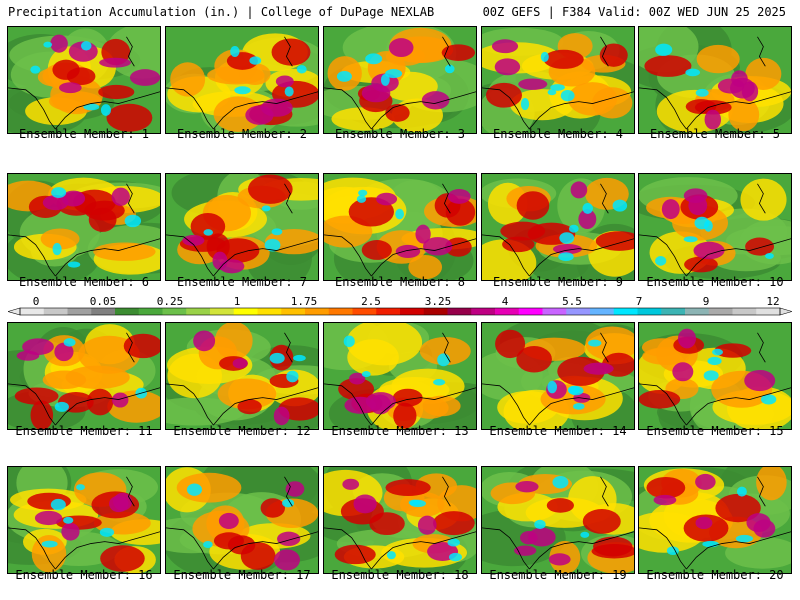 This screenshot has width=800, height=600. What do you see at coordinates (715, 134) in the screenshot?
I see `ensemble-member-caption: Ensemble Member: 5` at bounding box center [715, 134].